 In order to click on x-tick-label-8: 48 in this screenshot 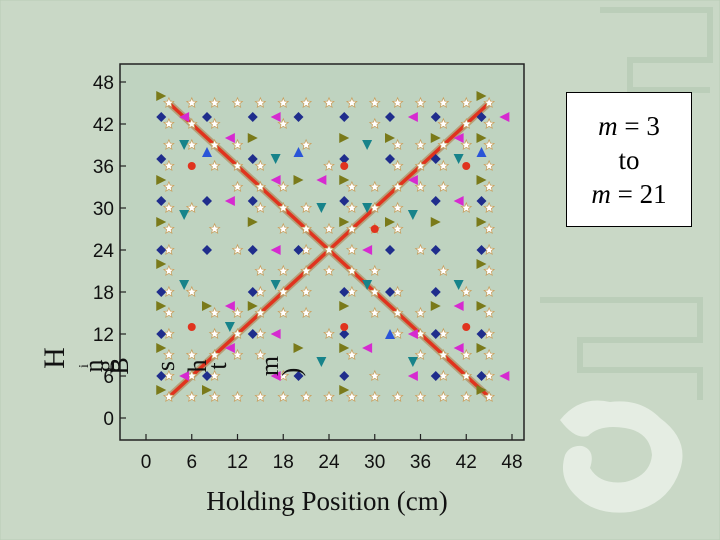, I will do `click(511, 462)`.